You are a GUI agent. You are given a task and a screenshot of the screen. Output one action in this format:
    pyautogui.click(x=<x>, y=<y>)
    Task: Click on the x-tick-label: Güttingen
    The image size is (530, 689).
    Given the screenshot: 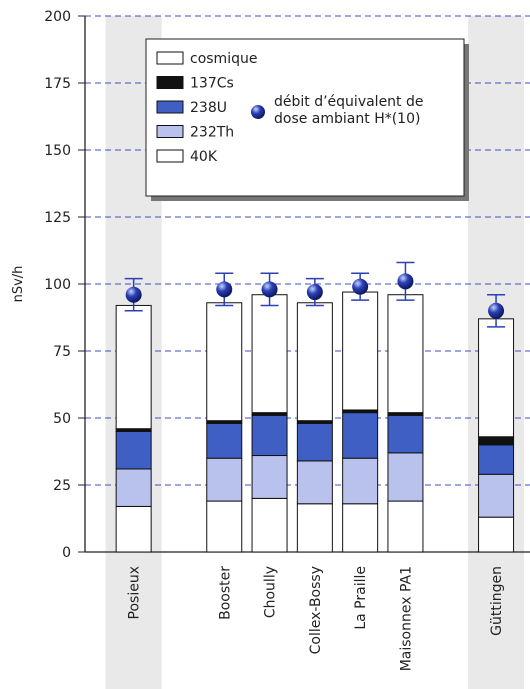 What is the action you would take?
    pyautogui.click(x=497, y=601)
    